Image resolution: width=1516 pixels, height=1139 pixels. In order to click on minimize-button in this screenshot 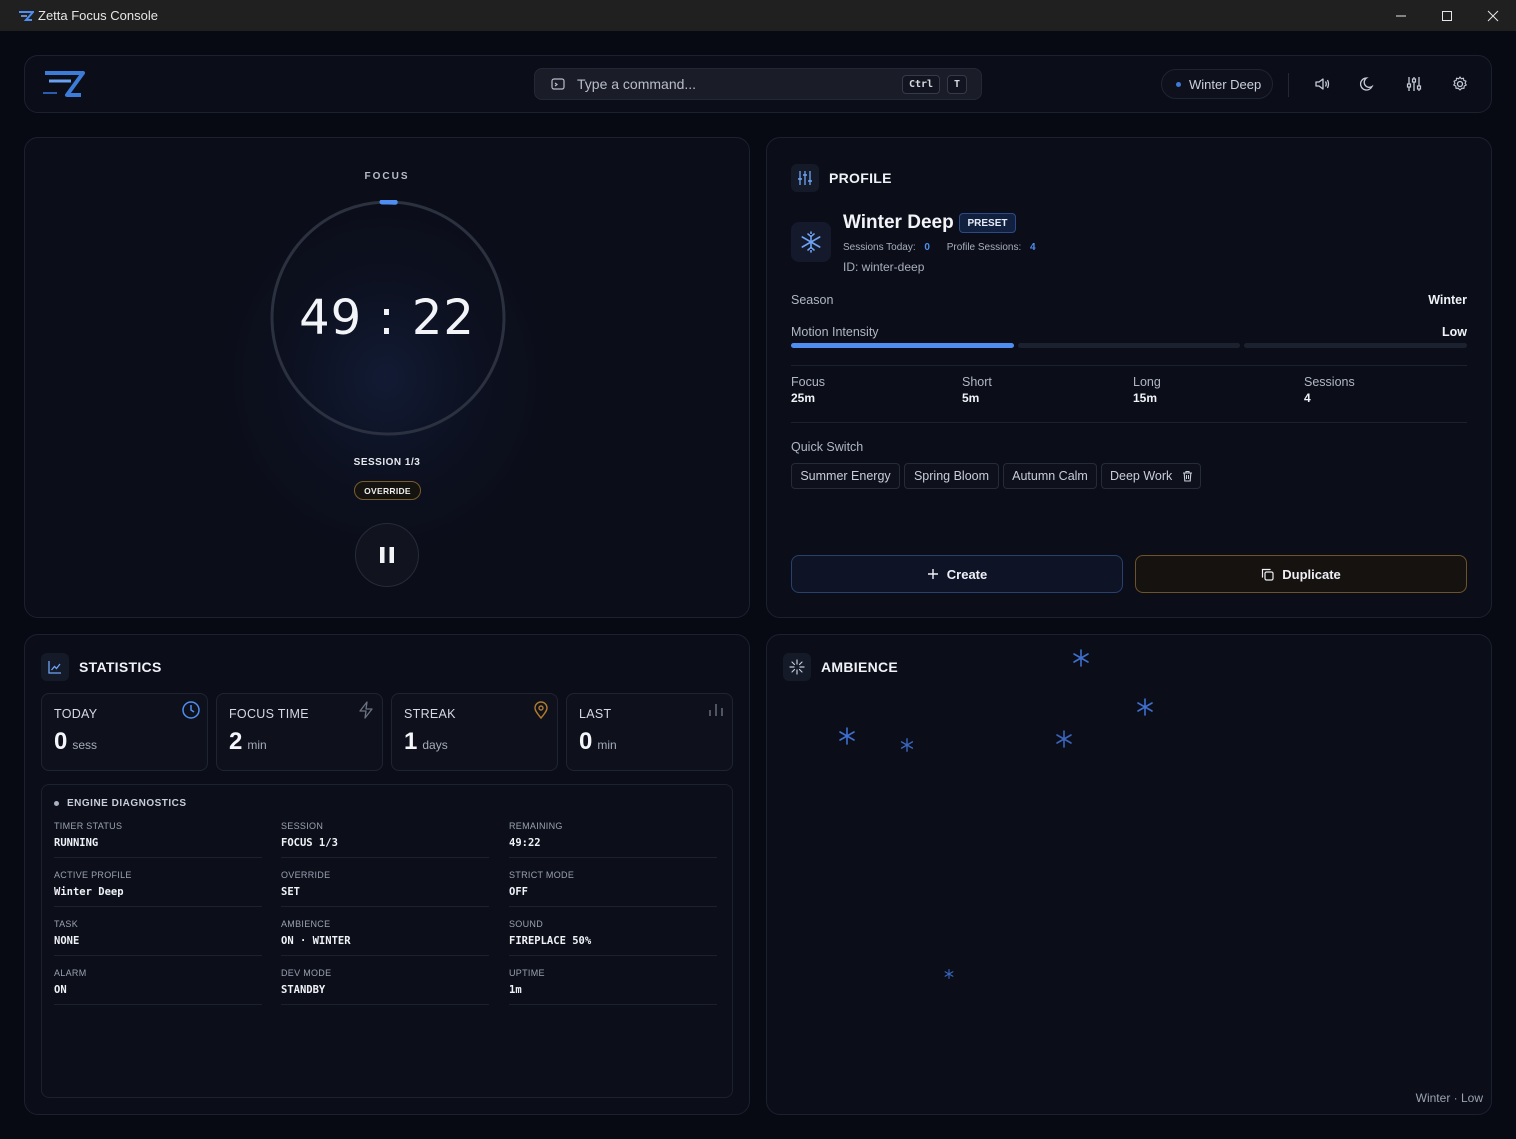, I will do `click(1401, 15)`.